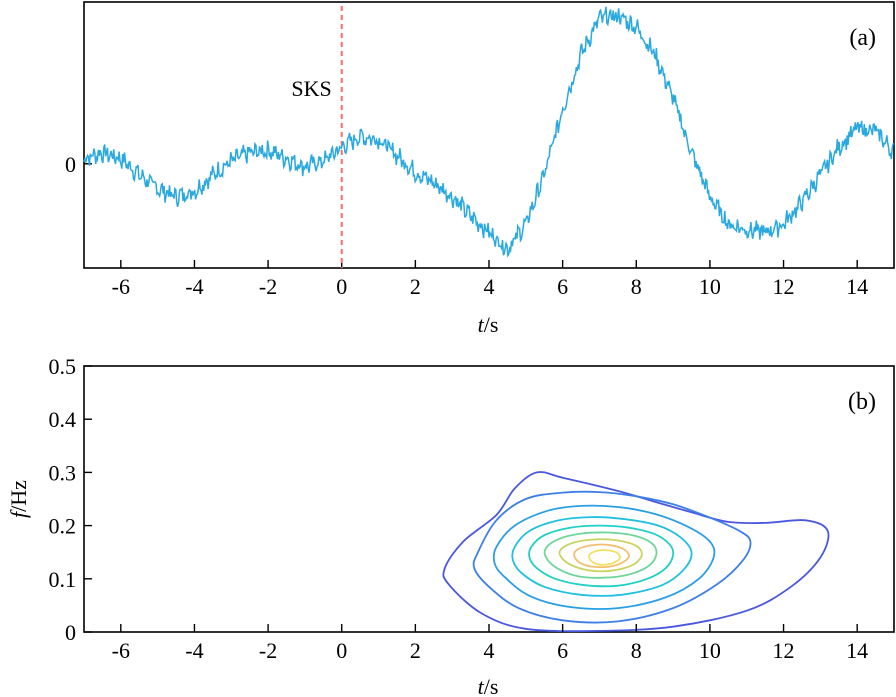 The image size is (896, 697). Describe the element at coordinates (710, 650) in the screenshot. I see `panel-b-x-tick-label: 10` at that location.